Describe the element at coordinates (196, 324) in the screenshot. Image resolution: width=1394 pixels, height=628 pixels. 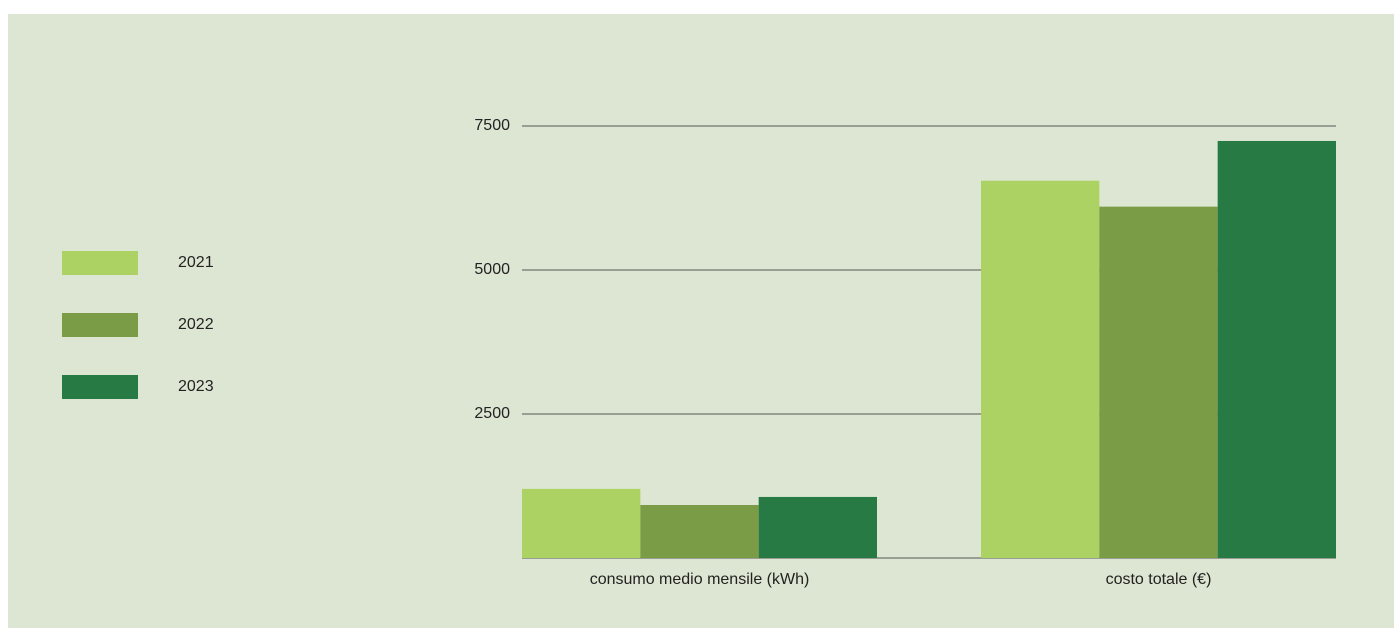
I see `legend-label: 2022` at that location.